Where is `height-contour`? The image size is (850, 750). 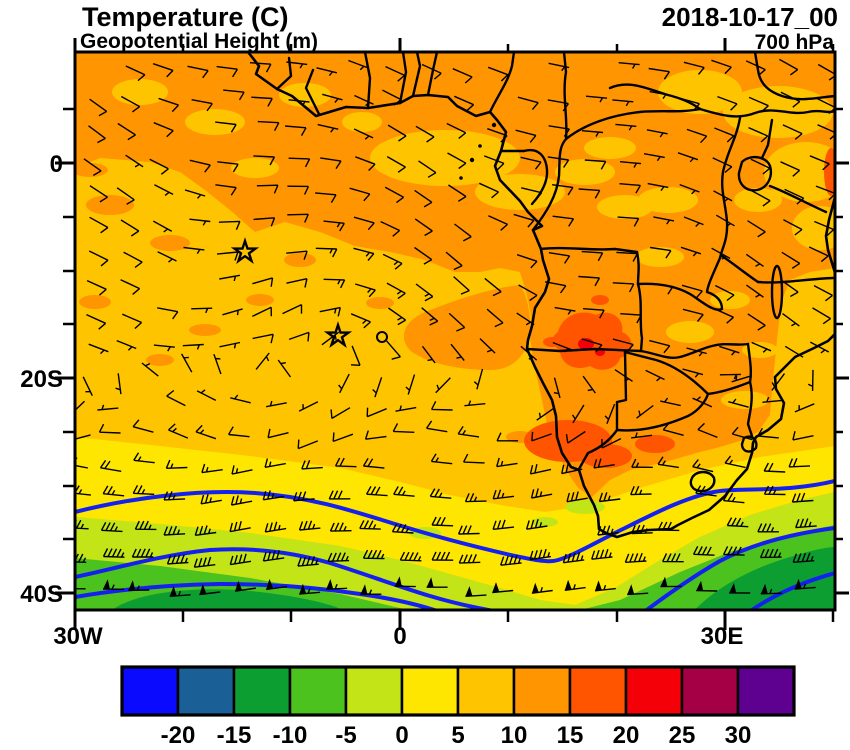 height-contour is located at coordinates (287, 578).